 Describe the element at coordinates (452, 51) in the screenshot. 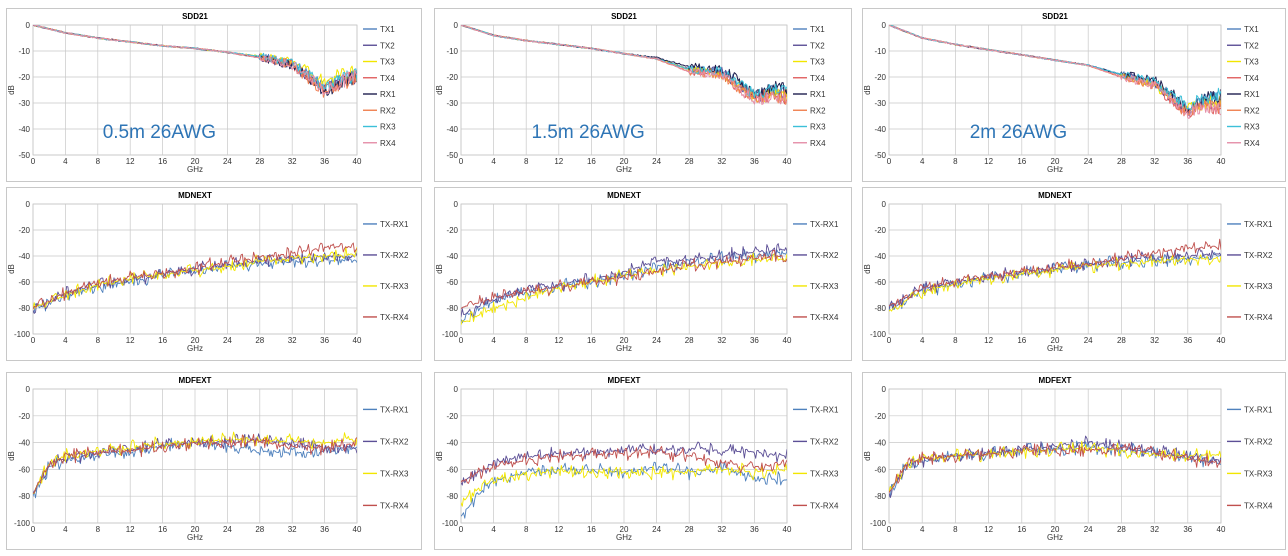

I see `y-tick-label: -10` at that location.